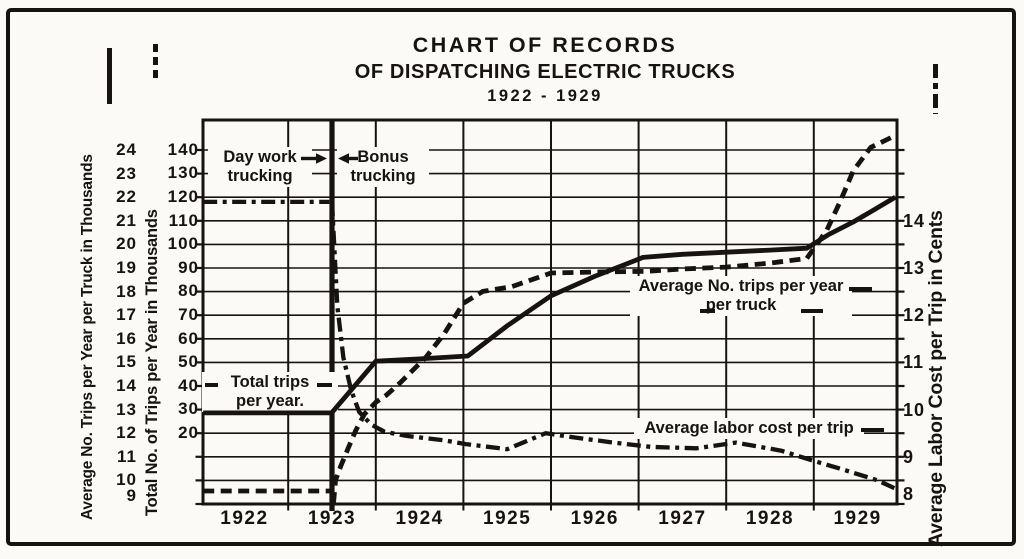 This screenshot has height=559, width=1024. I want to click on x-axis-year-label: 1928, so click(770, 518).